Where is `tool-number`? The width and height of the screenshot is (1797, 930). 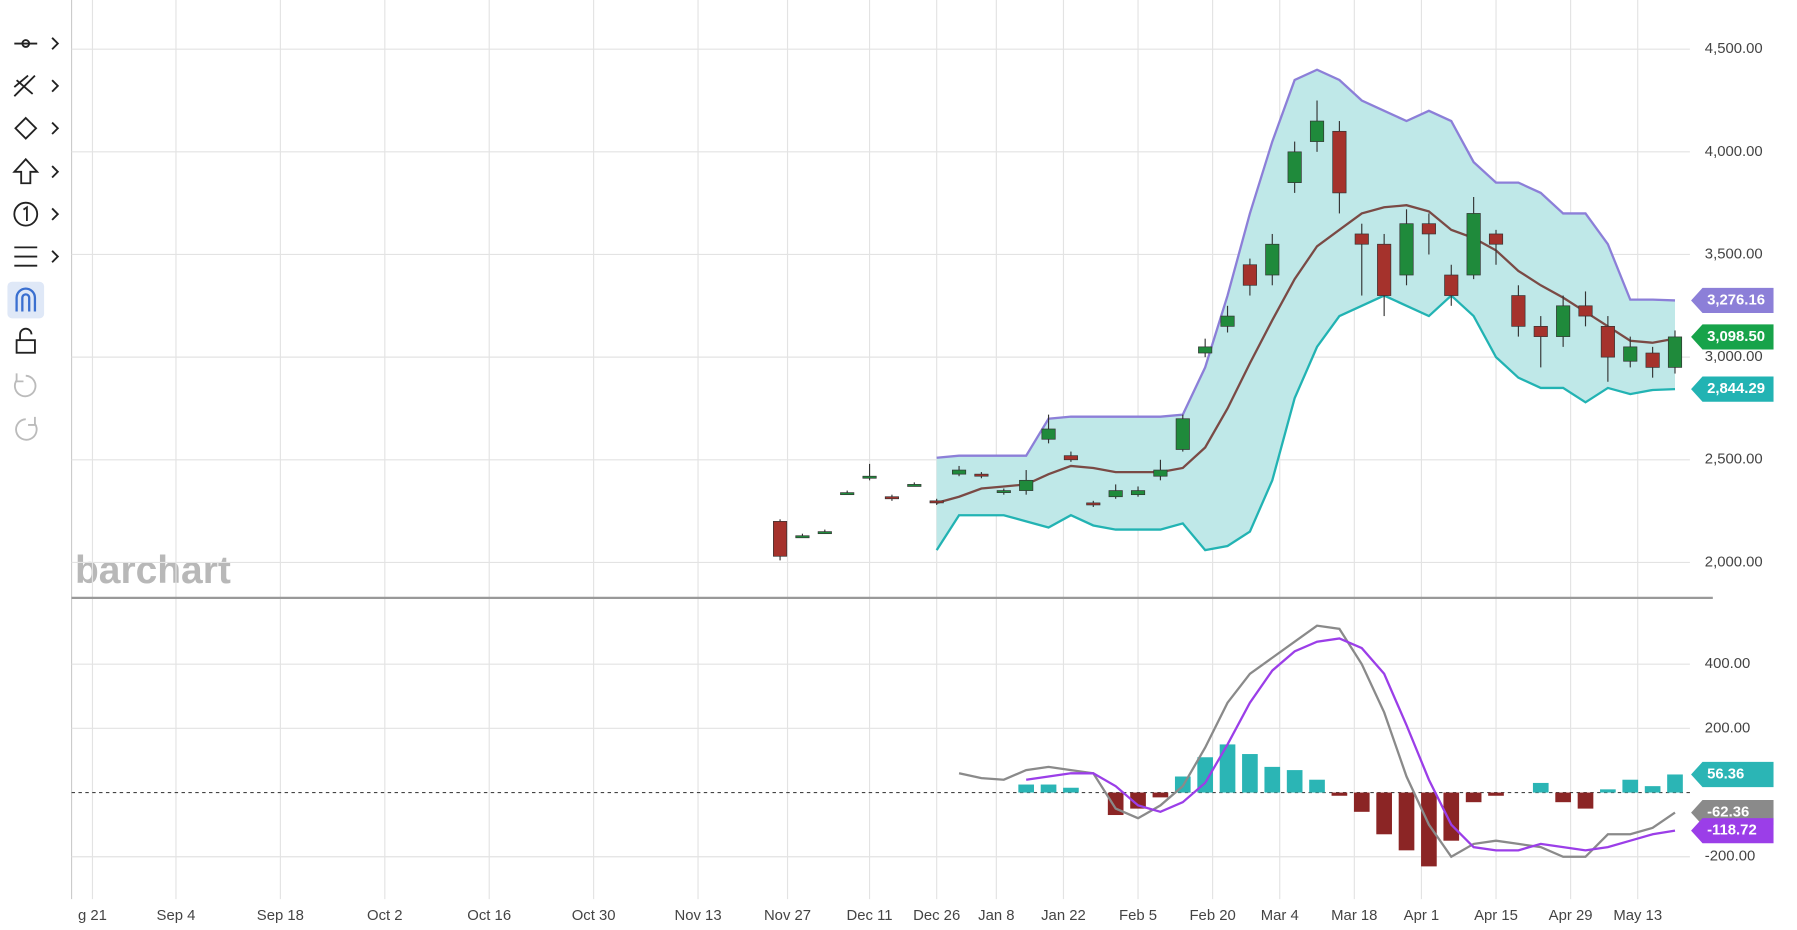 tool-number is located at coordinates (36, 214).